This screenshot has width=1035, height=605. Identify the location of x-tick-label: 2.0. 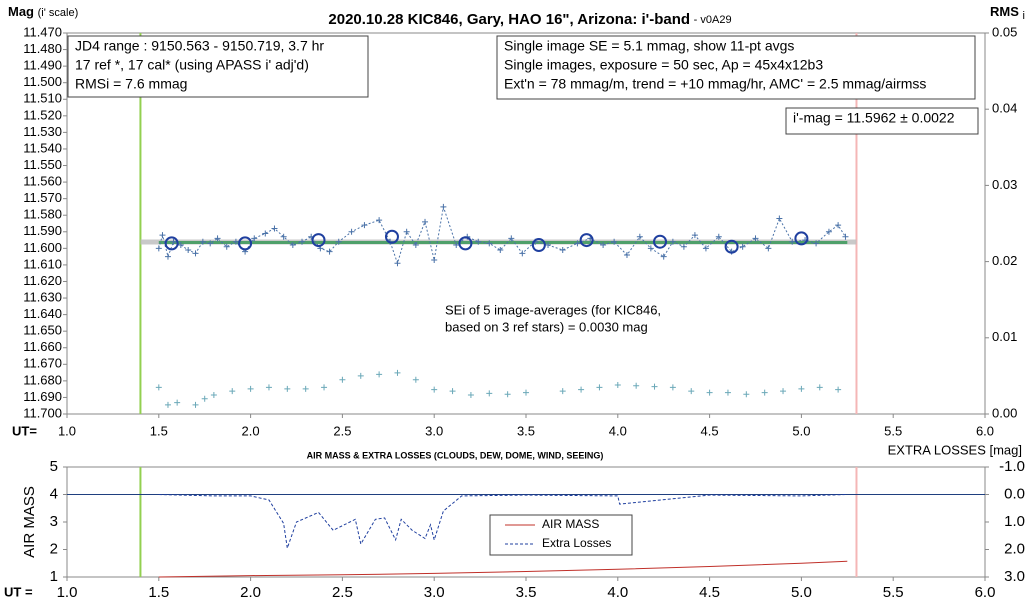
(251, 430).